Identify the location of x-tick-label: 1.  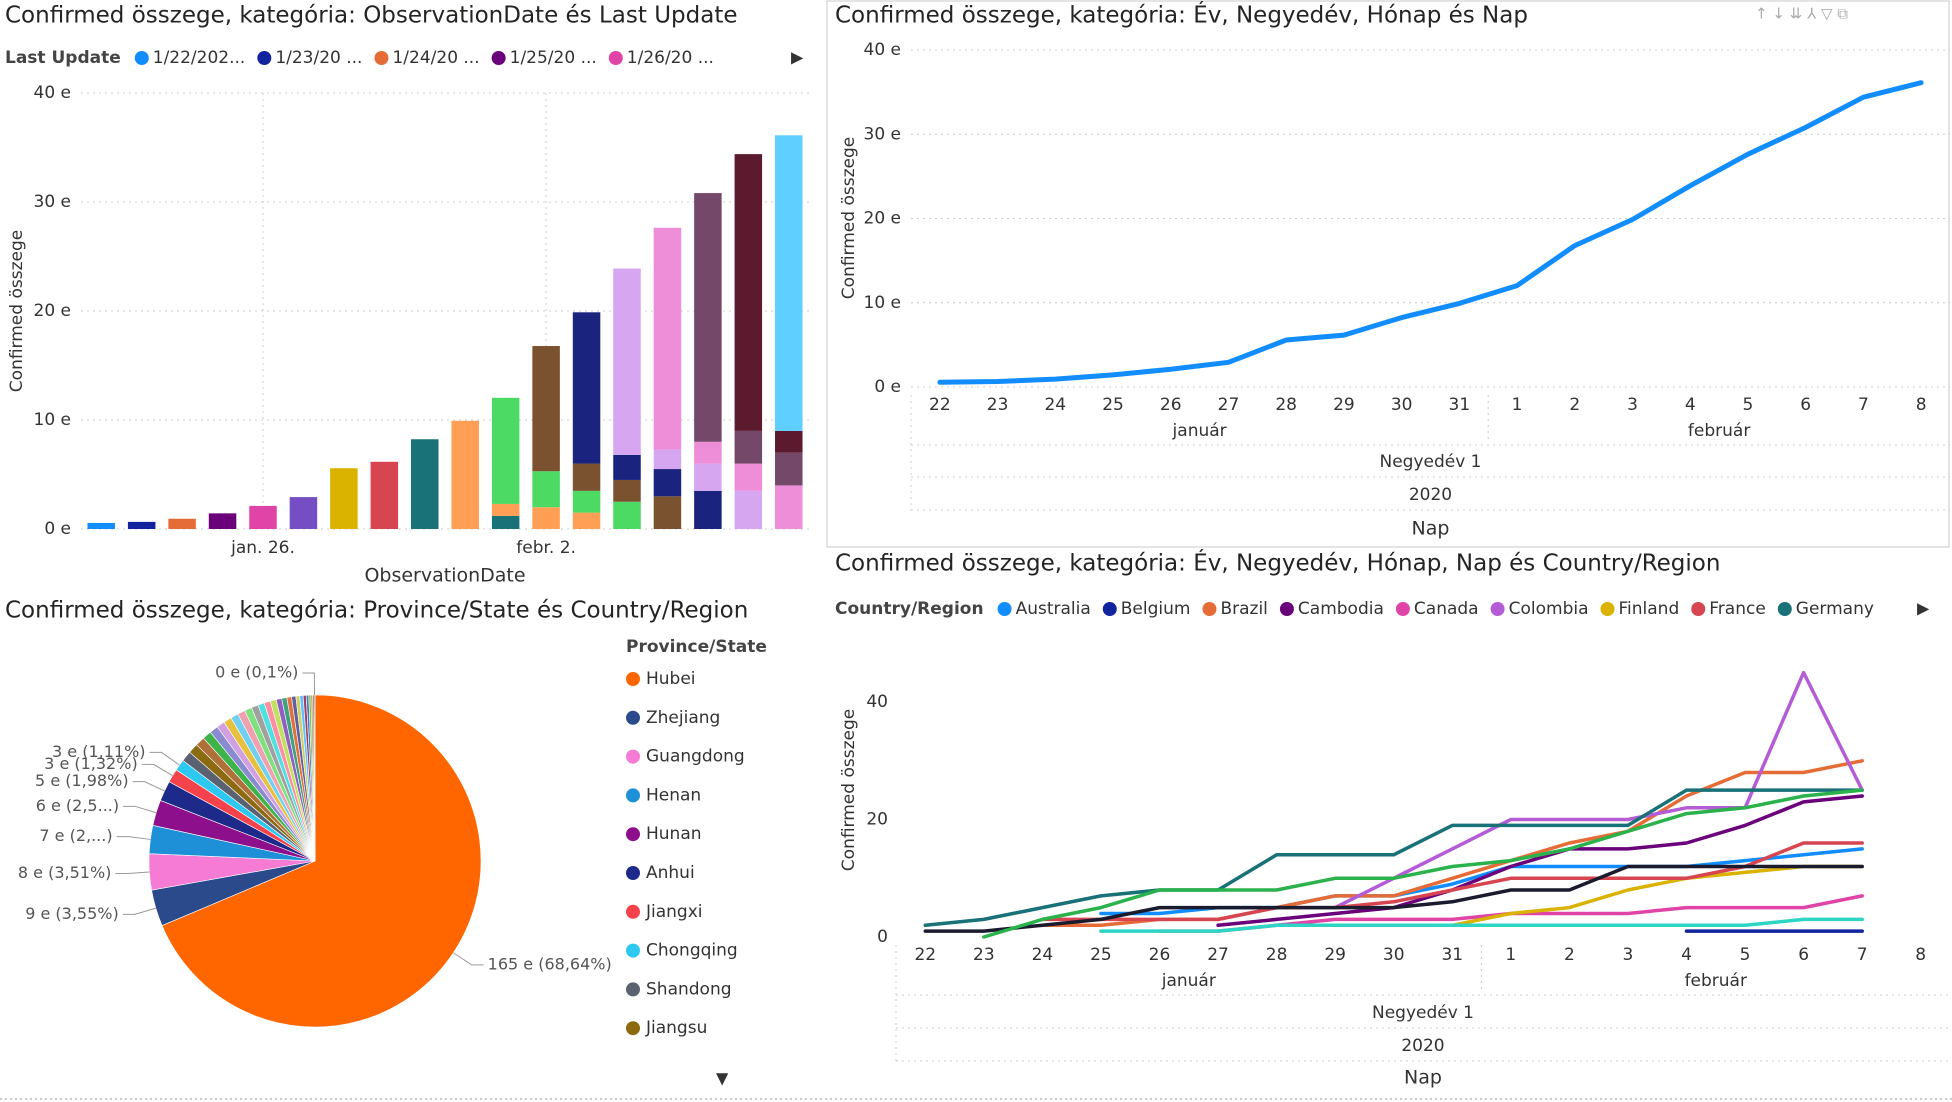
(1517, 405).